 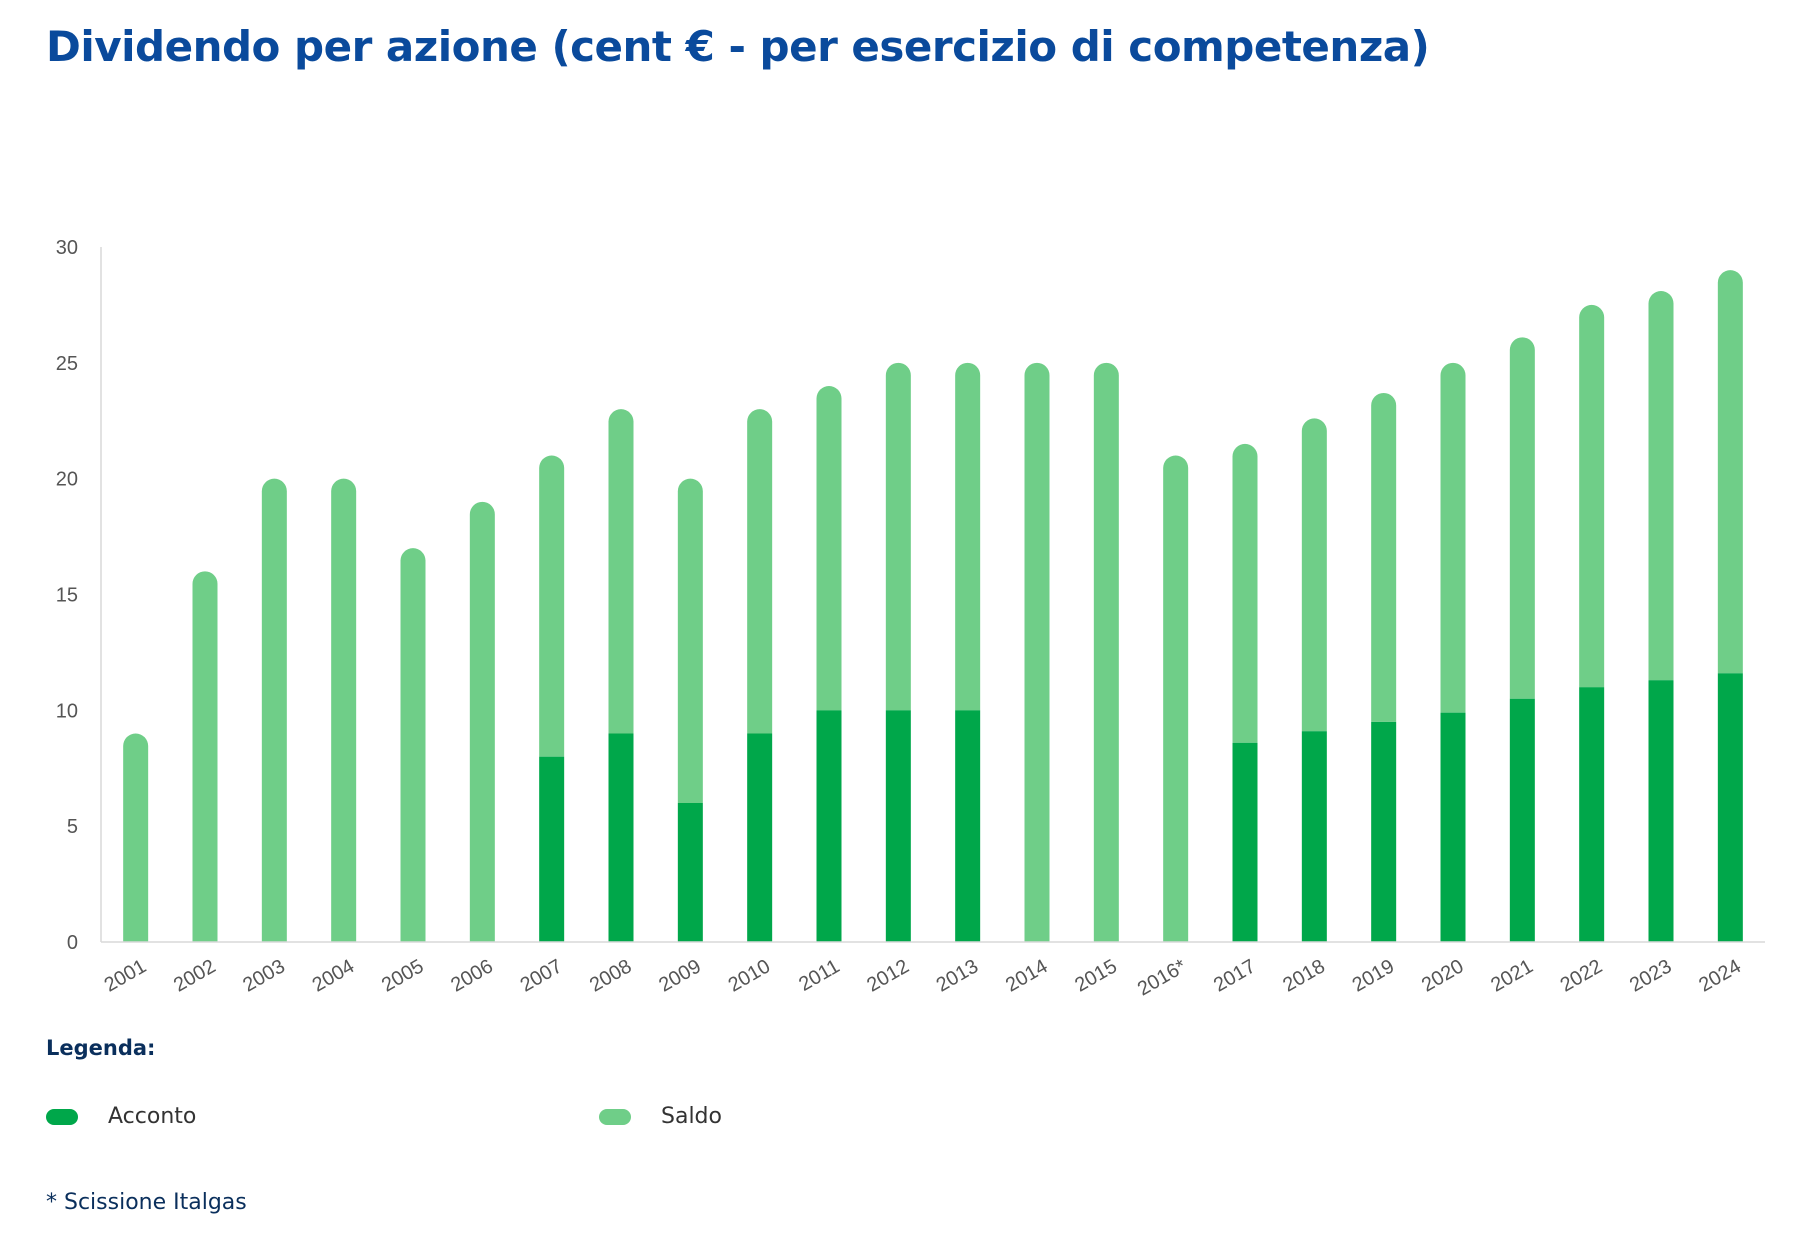 I want to click on bar-saldo-2024, so click(x=1730, y=472).